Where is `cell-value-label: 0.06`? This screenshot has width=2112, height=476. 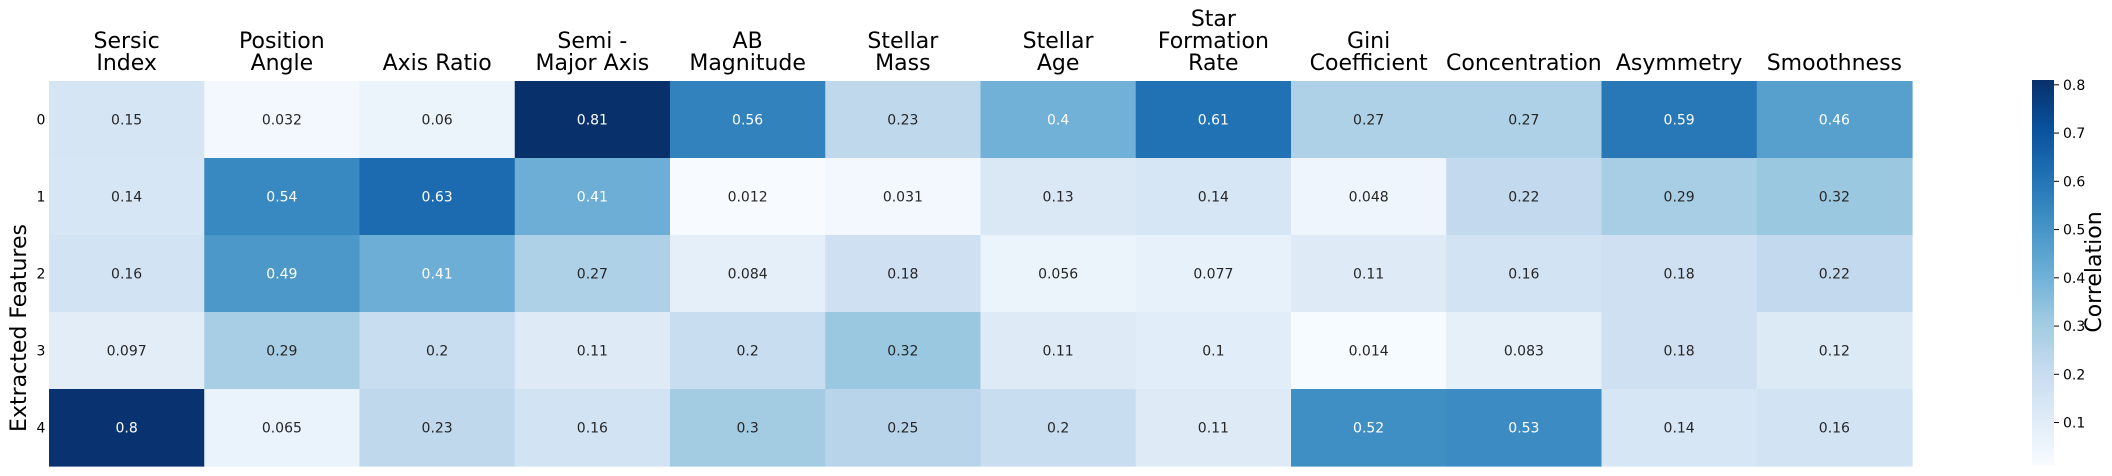 cell-value-label: 0.06 is located at coordinates (437, 121).